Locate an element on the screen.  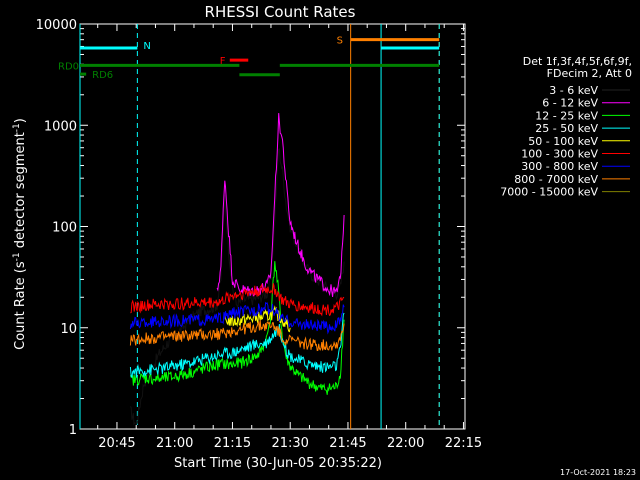
x-tick-label: 21:30 is located at coordinates (289, 443).